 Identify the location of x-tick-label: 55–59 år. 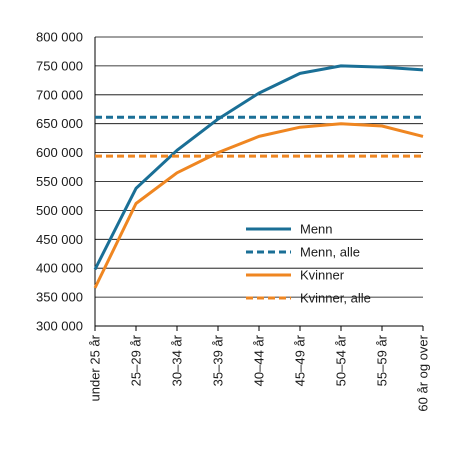
(382, 360).